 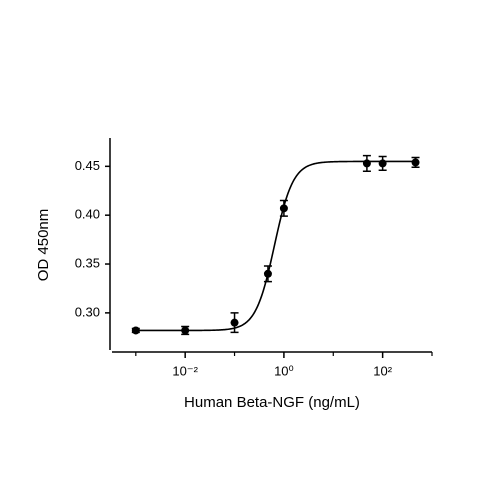 What do you see at coordinates (87, 262) in the screenshot?
I see `y-tick-label: 0.35` at bounding box center [87, 262].